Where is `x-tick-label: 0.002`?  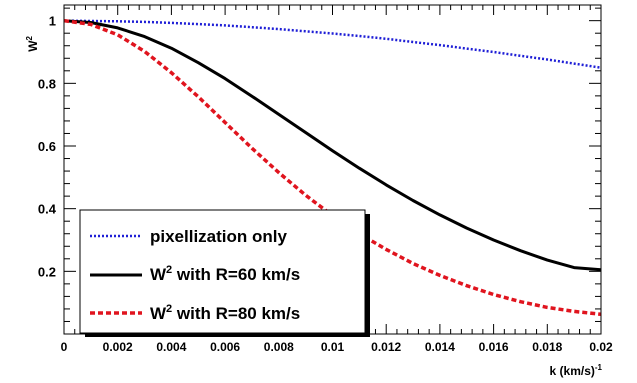
x-tick-label: 0.002 is located at coordinates (118, 347).